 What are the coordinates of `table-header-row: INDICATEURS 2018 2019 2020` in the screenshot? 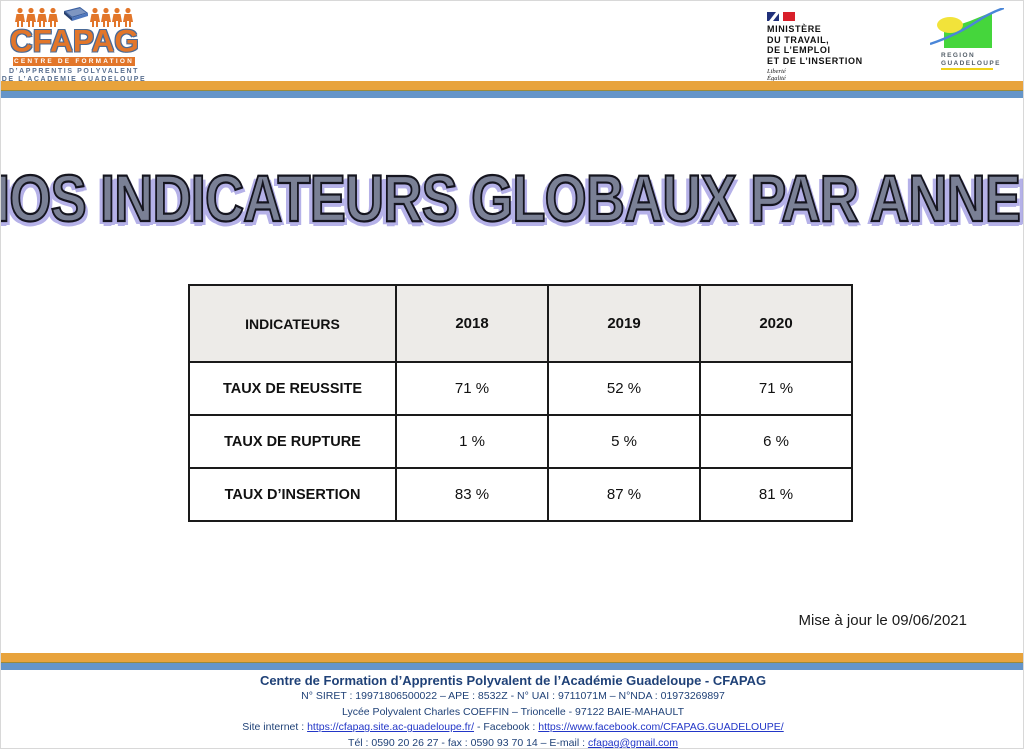 It's located at (520, 323).